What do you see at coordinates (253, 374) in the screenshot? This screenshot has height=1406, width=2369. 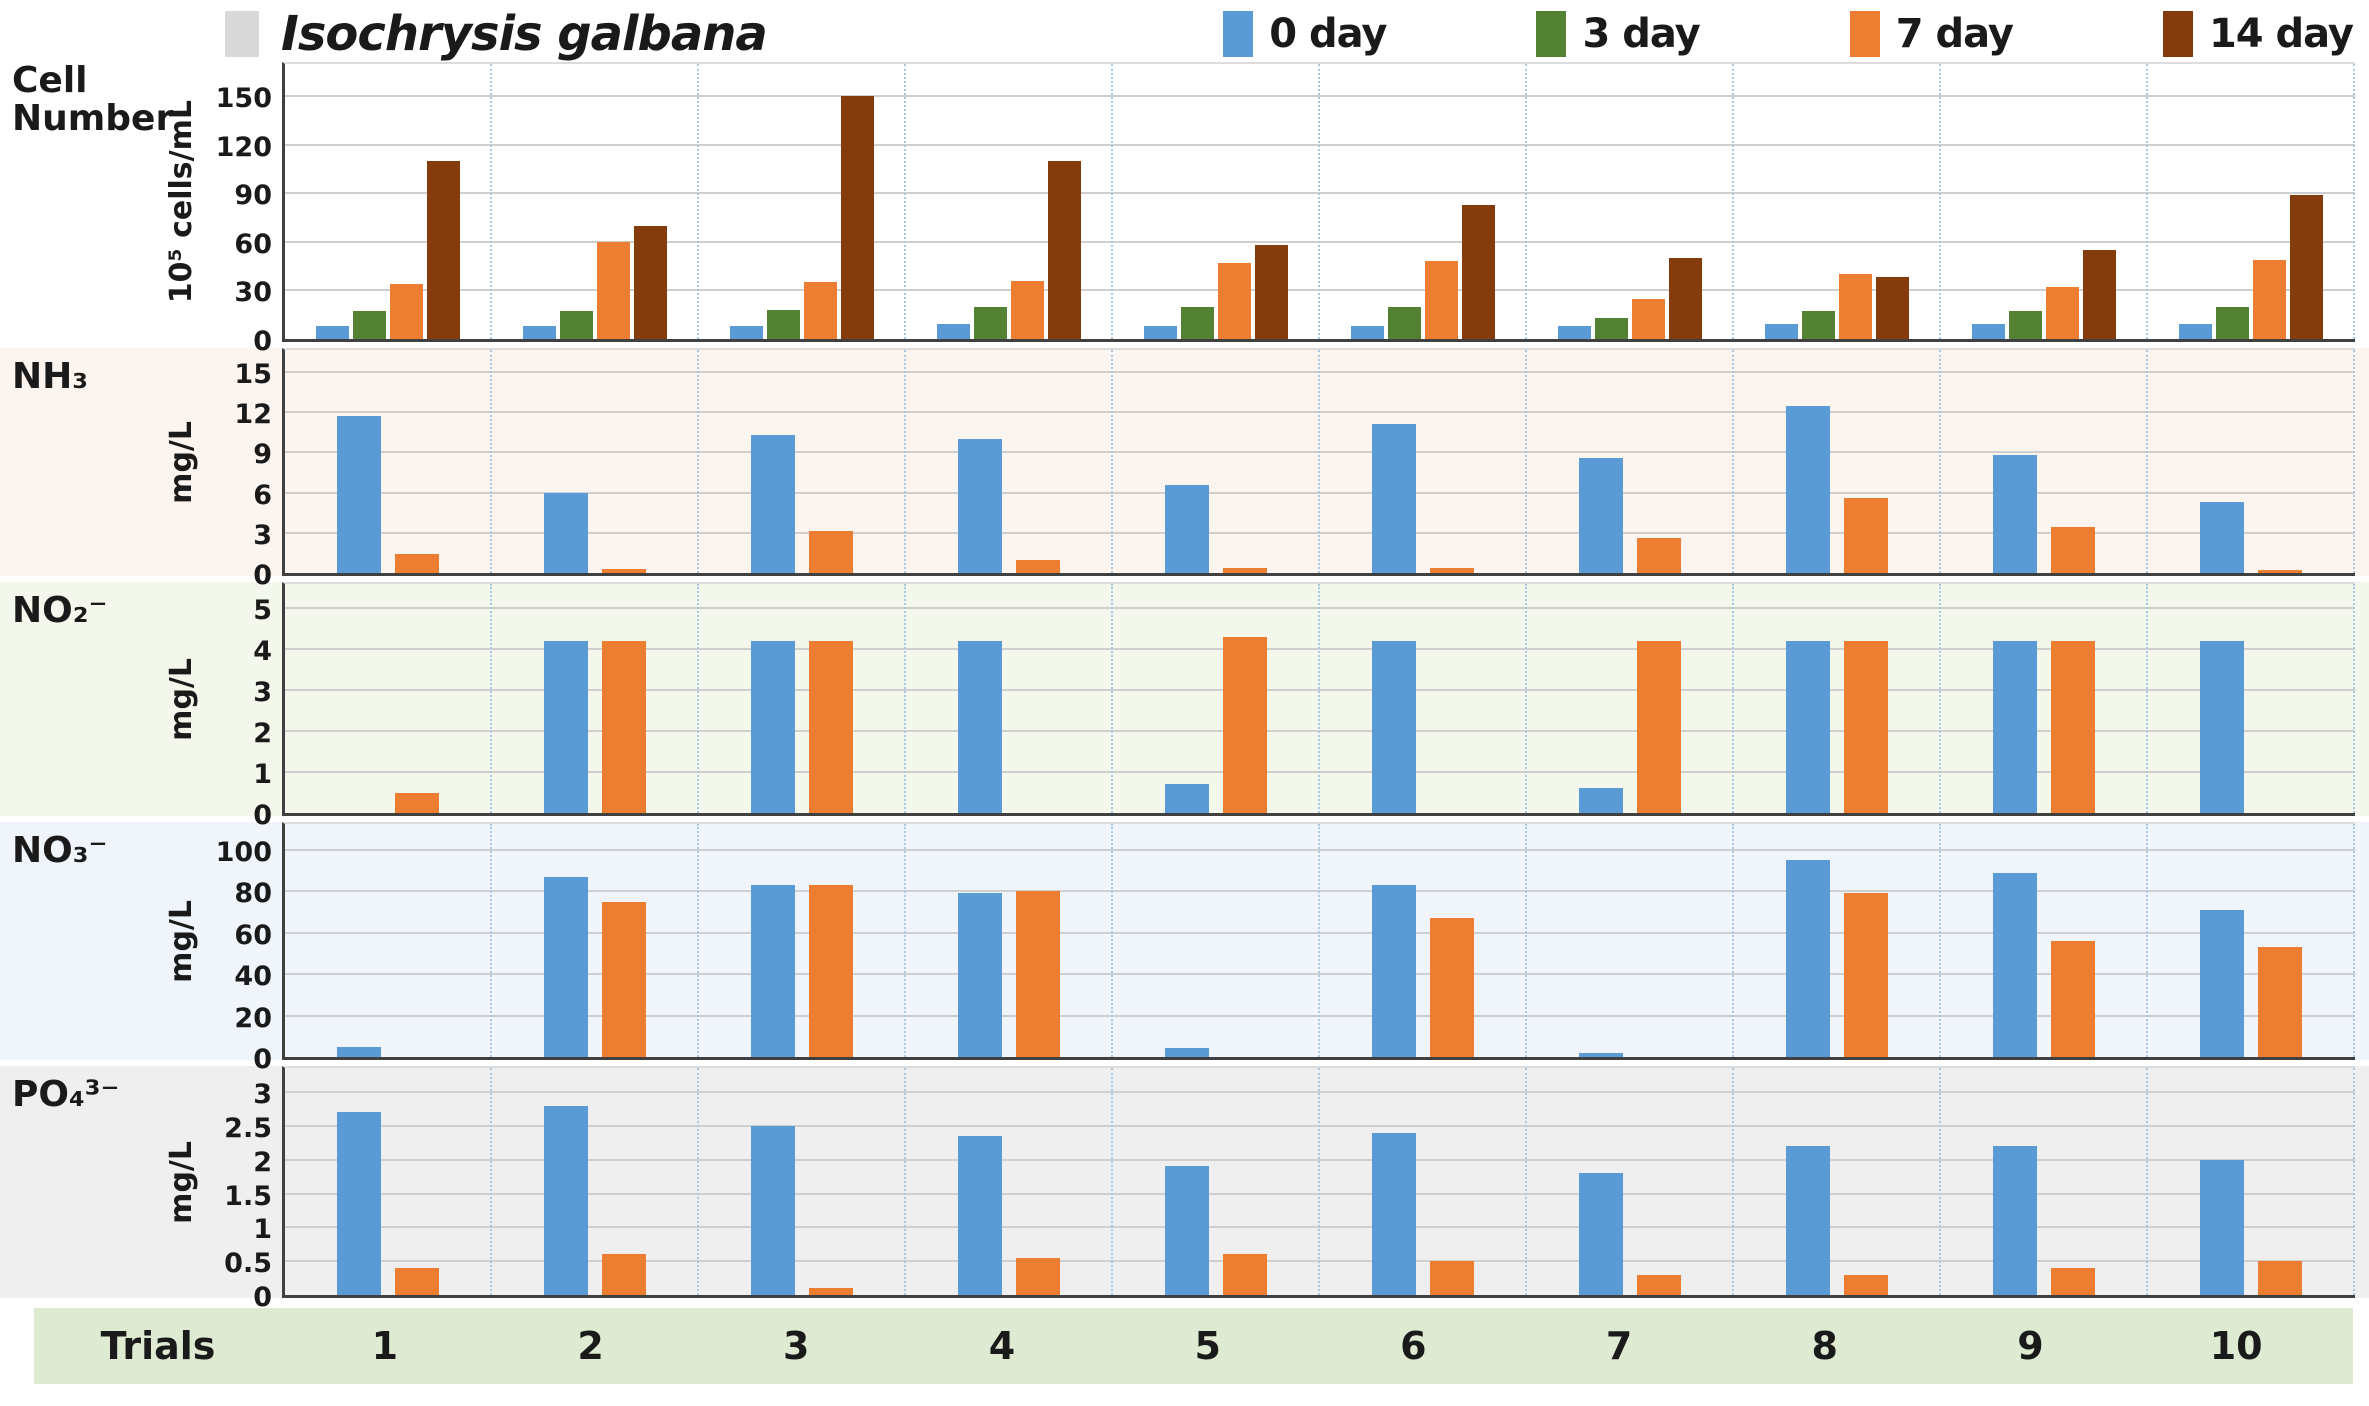 I see `y-tick-label: 15` at bounding box center [253, 374].